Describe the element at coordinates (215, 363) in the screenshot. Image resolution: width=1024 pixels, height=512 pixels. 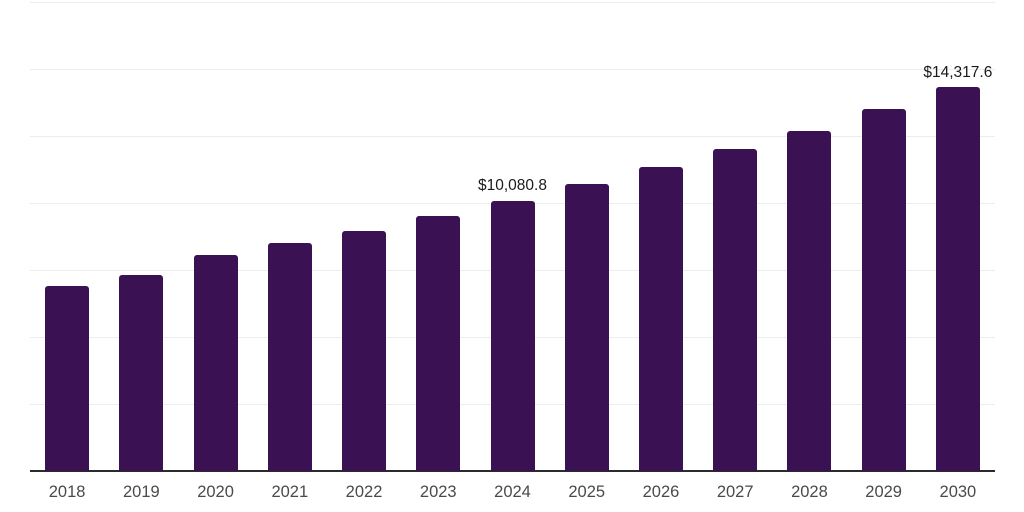
I see `bar-2020` at that location.